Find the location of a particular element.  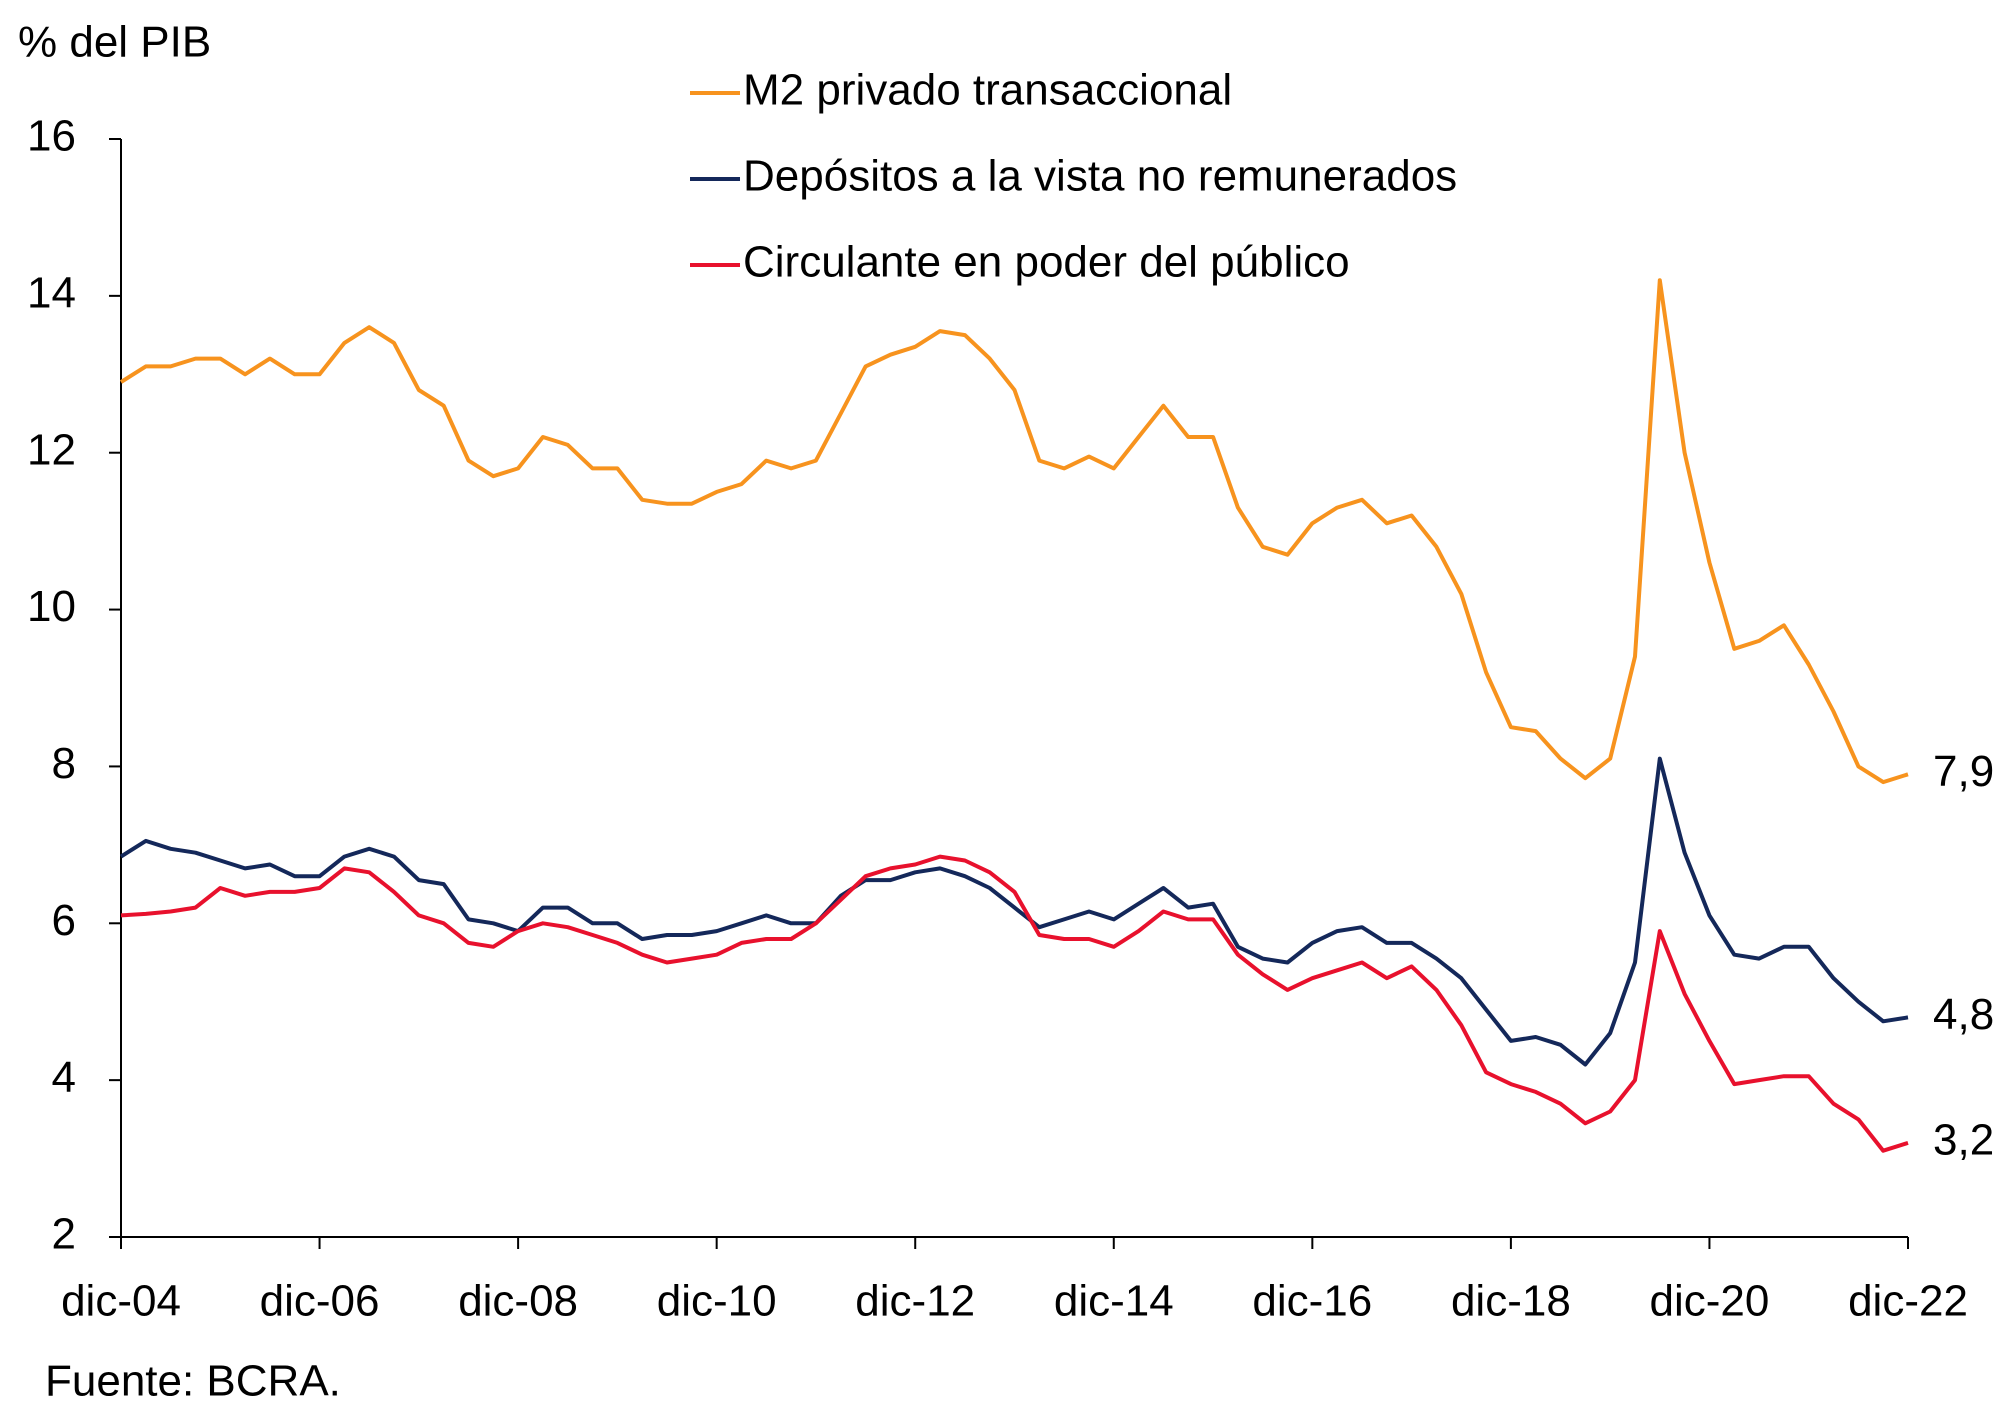

legend-label: Depósitos a la vista no remunerados is located at coordinates (1100, 176).